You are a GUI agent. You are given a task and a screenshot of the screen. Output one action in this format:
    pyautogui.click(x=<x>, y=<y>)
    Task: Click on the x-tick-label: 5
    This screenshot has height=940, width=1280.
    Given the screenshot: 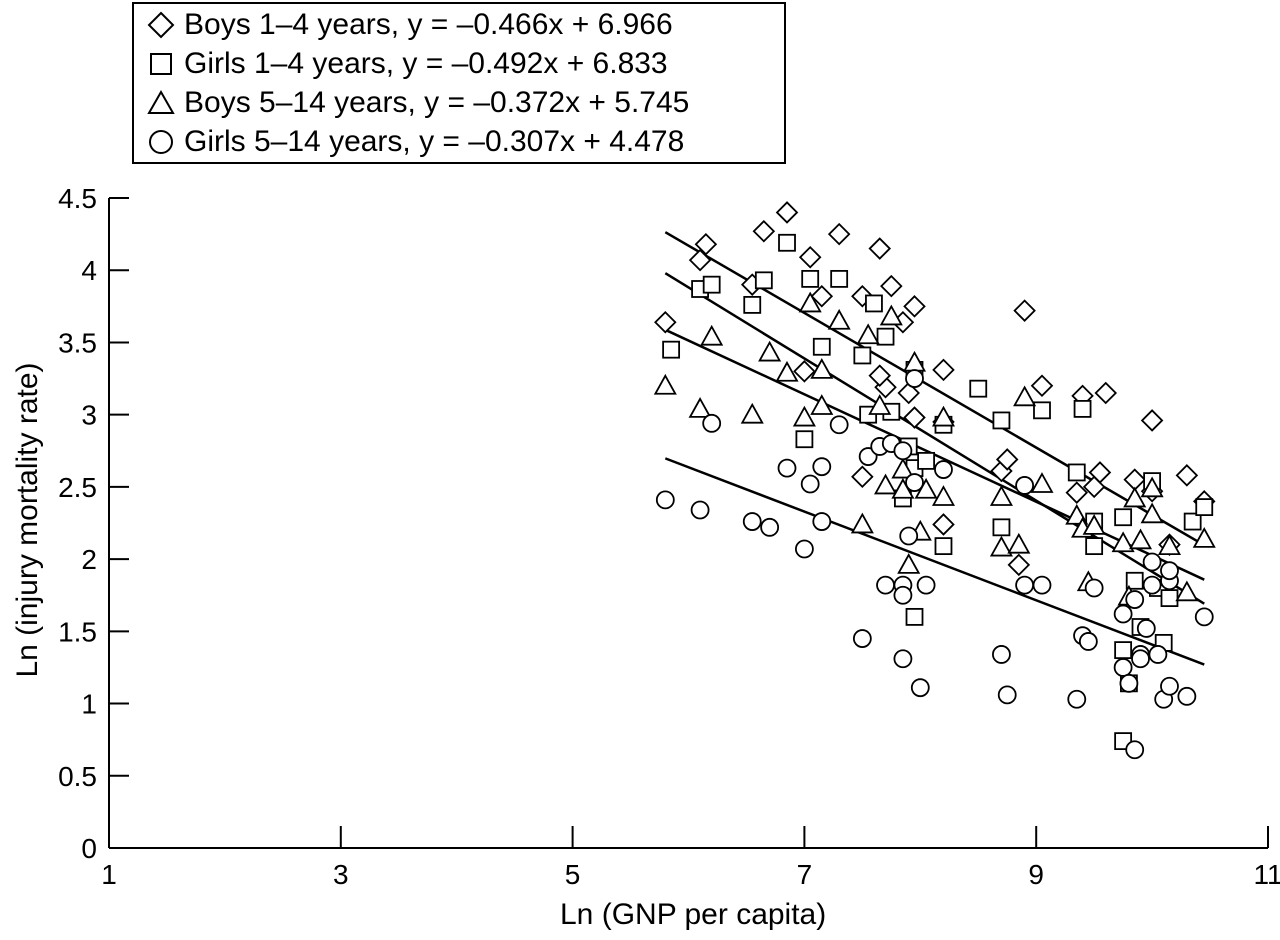 What is the action you would take?
    pyautogui.click(x=573, y=874)
    